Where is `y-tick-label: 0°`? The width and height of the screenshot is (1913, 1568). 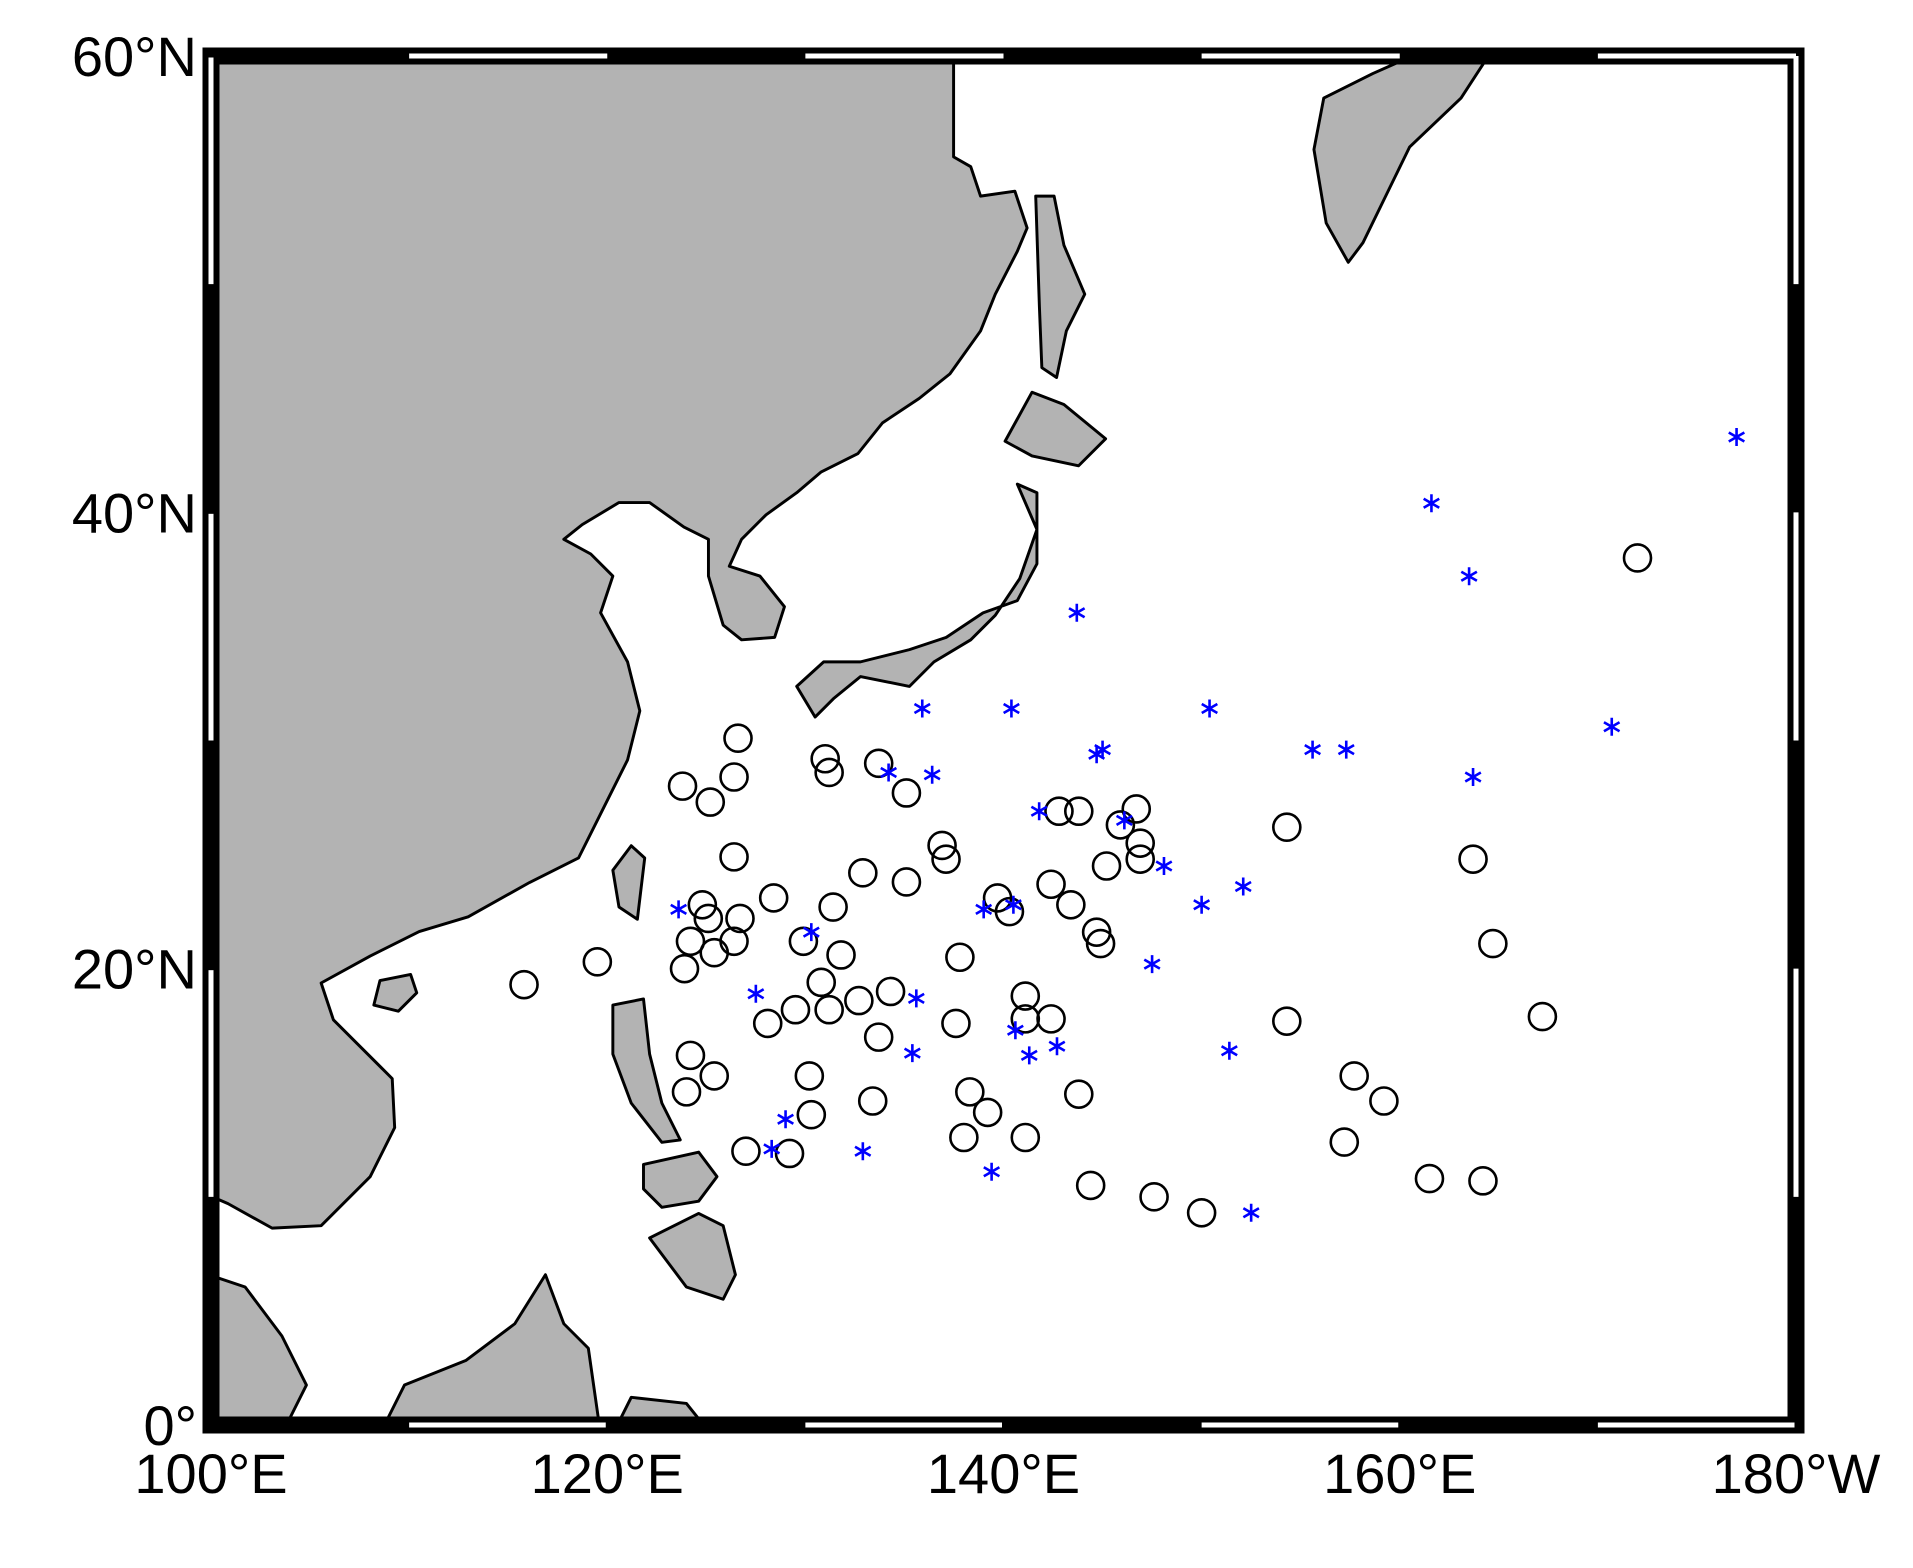
y-tick-label: 0° is located at coordinates (170, 1425).